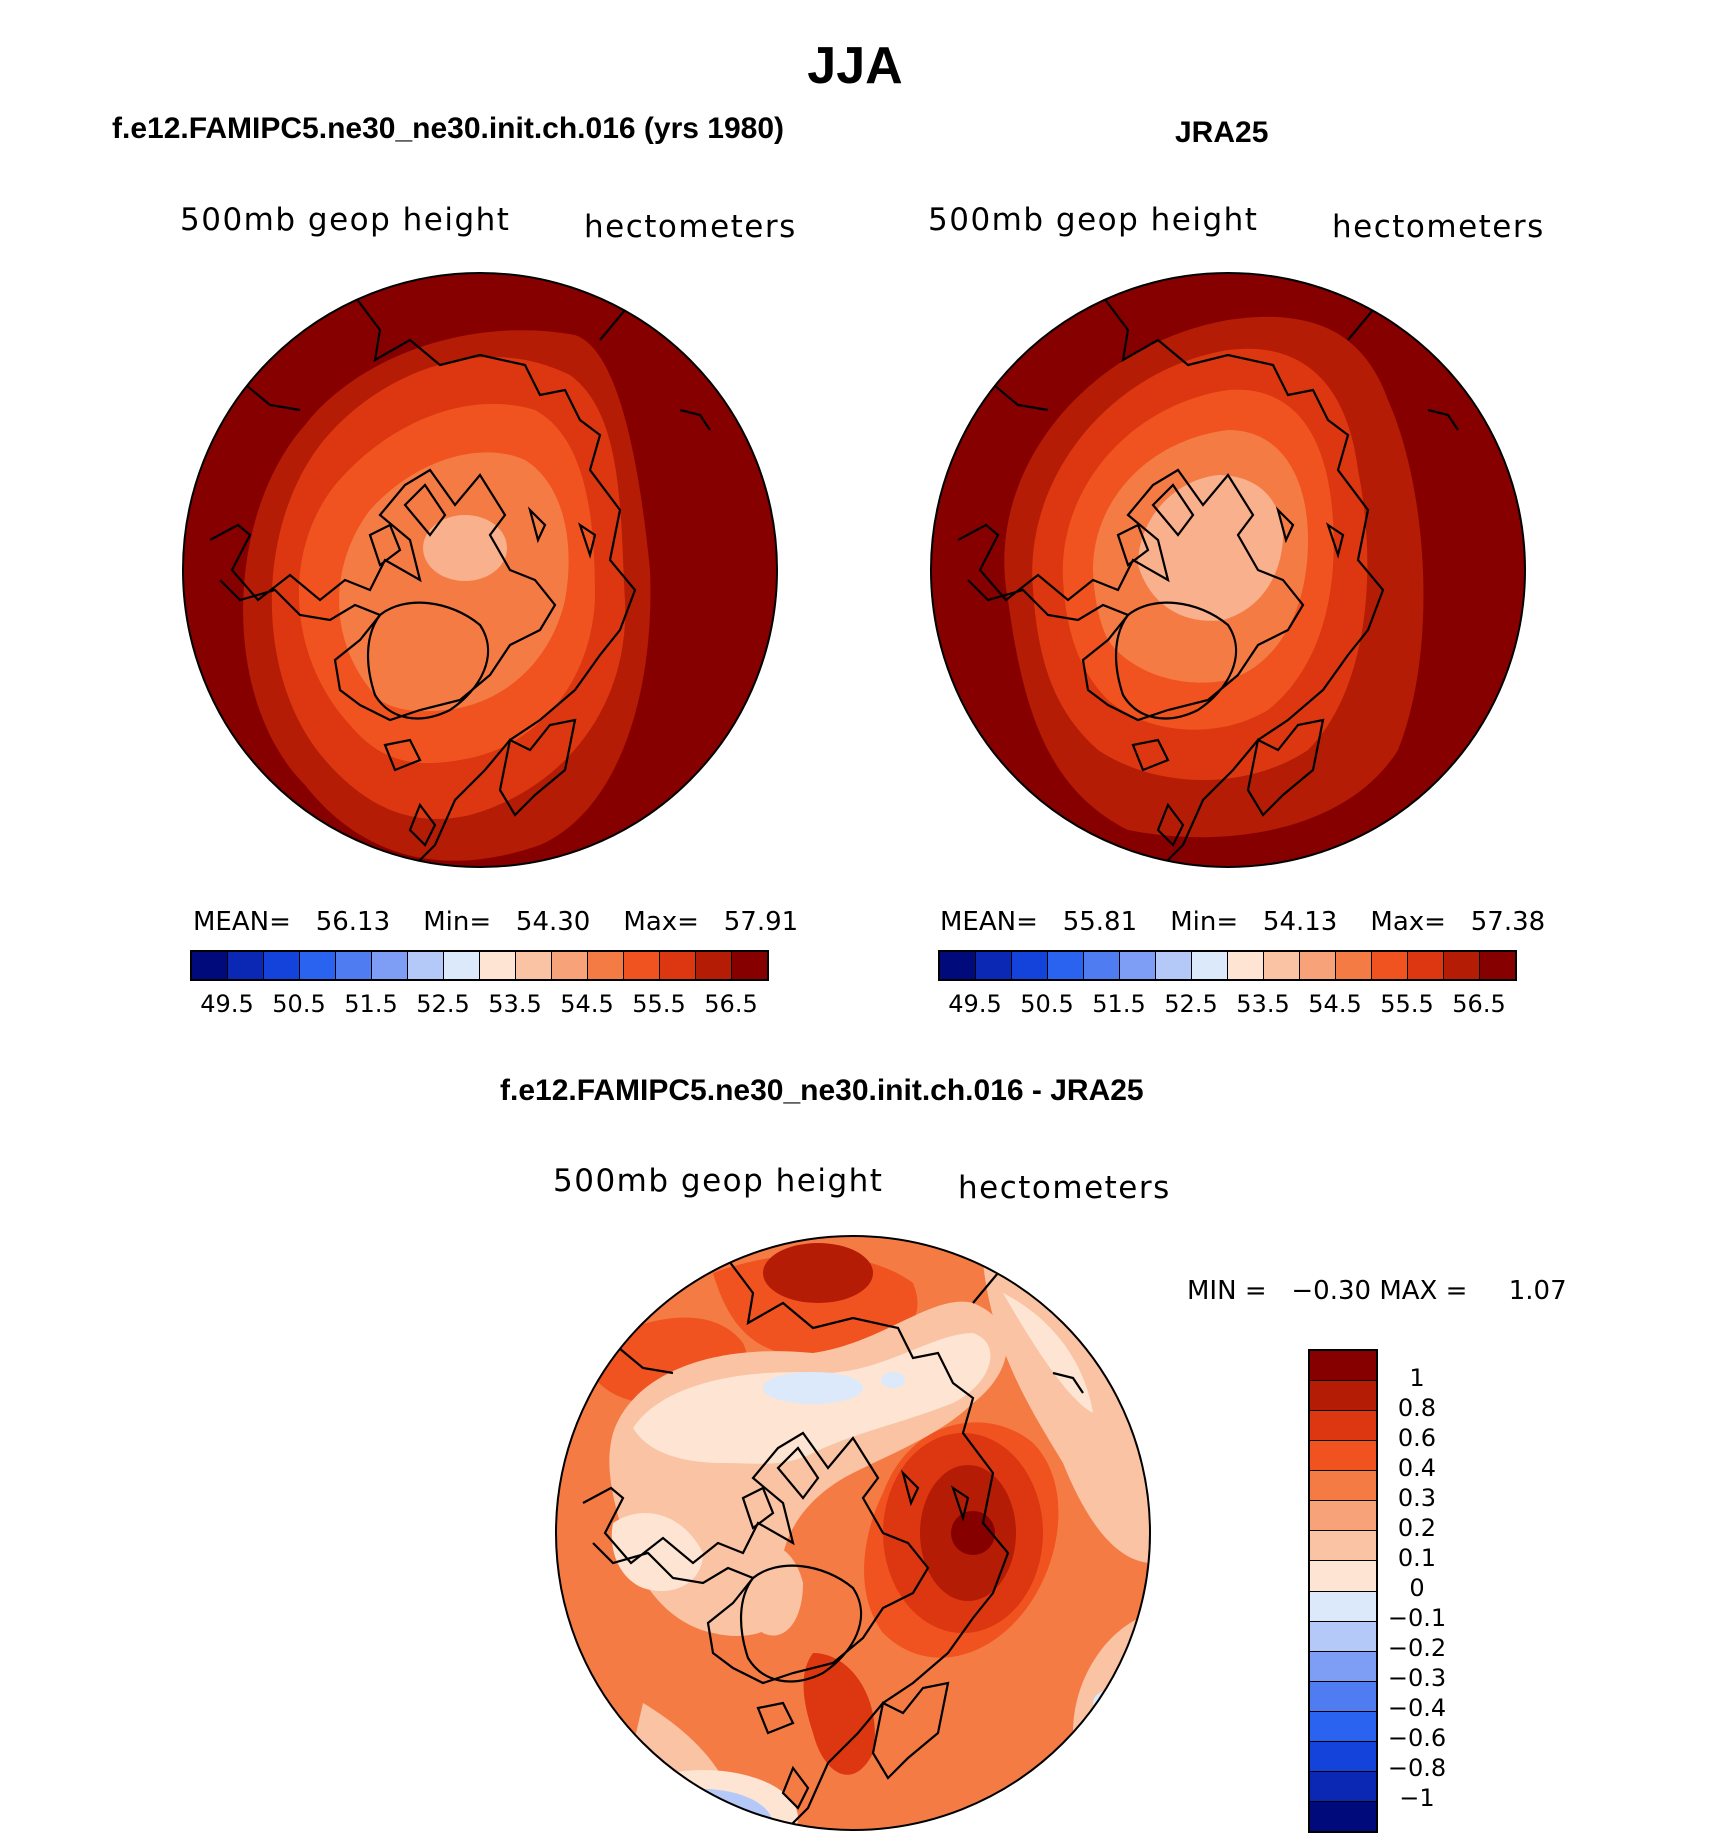 This screenshot has height=1839, width=1710. What do you see at coordinates (1417, 1438) in the screenshot?
I see `colorbar-tick-label: 0.6` at bounding box center [1417, 1438].